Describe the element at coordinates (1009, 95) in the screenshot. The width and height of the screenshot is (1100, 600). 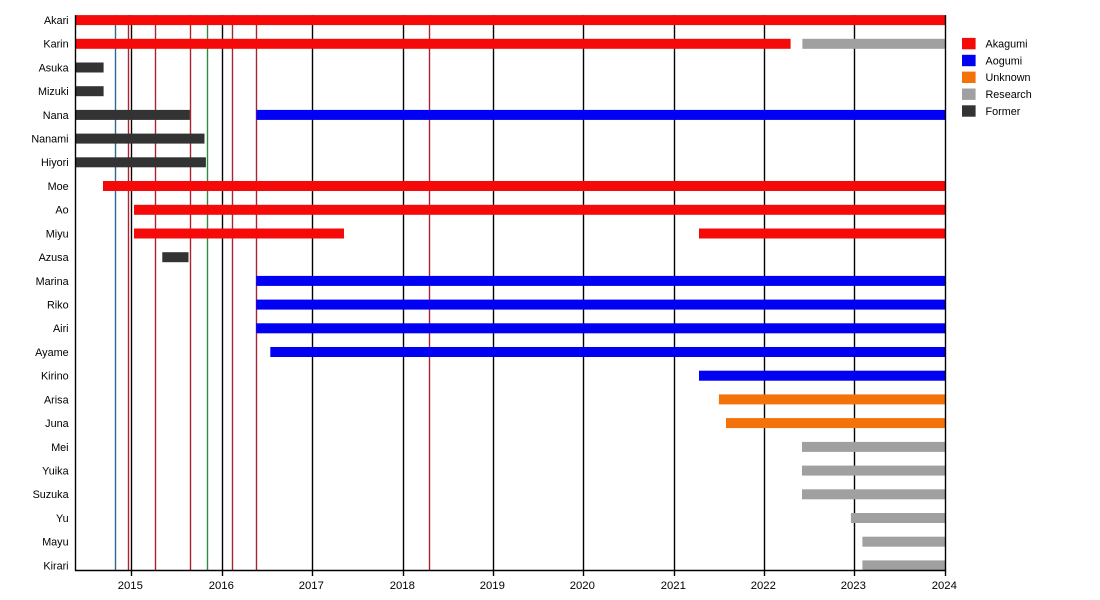
I see `svg-text: Research` at that location.